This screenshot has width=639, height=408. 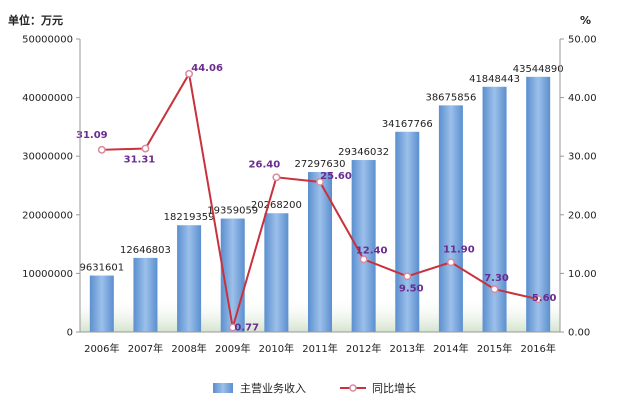 I want to click on right-axis-unit: %, so click(x=585, y=20).